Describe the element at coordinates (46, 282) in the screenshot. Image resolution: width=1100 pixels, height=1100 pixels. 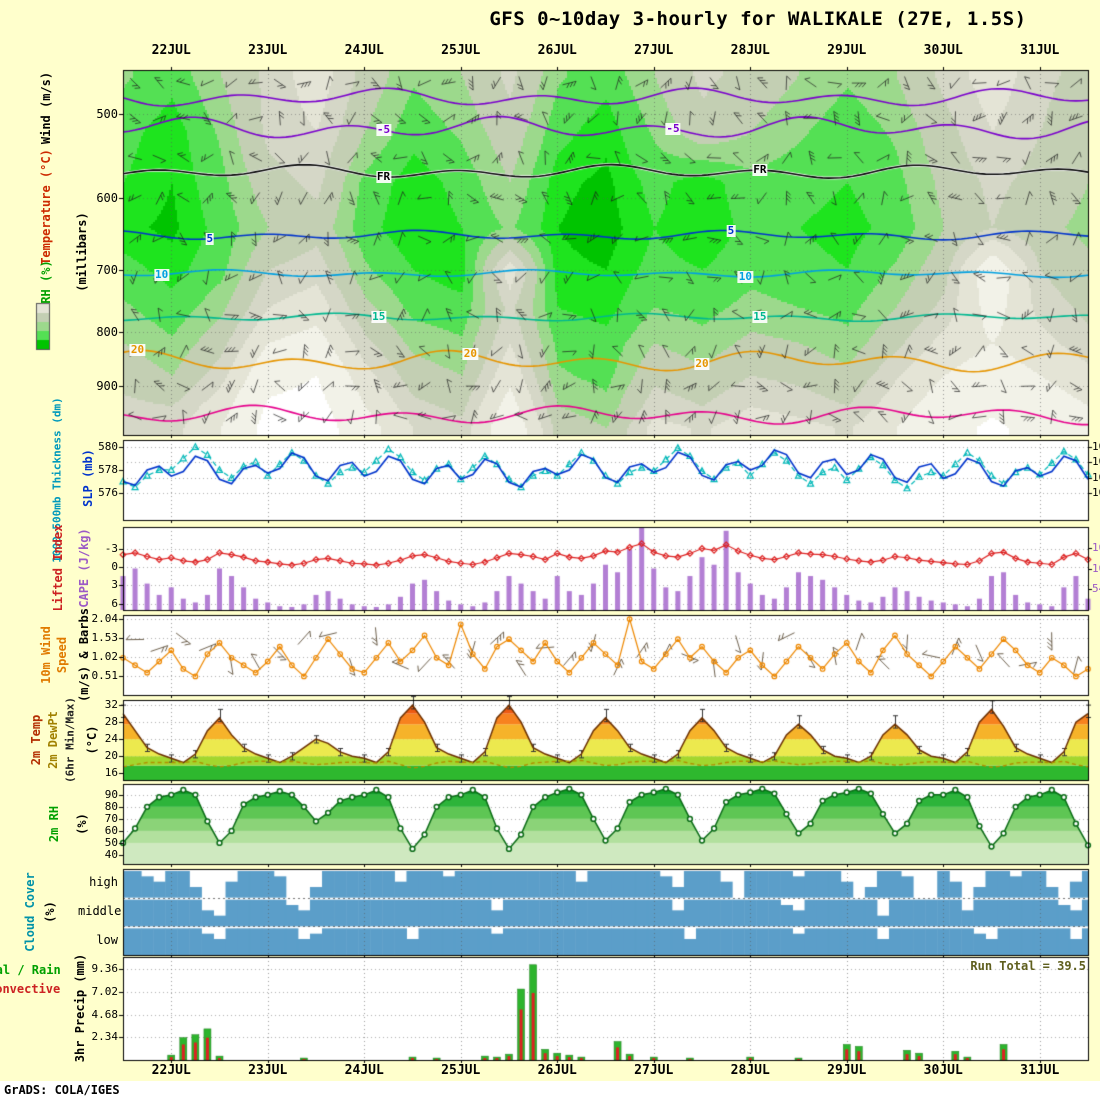
I see `ylabel-rh: RH (%)` at that location.